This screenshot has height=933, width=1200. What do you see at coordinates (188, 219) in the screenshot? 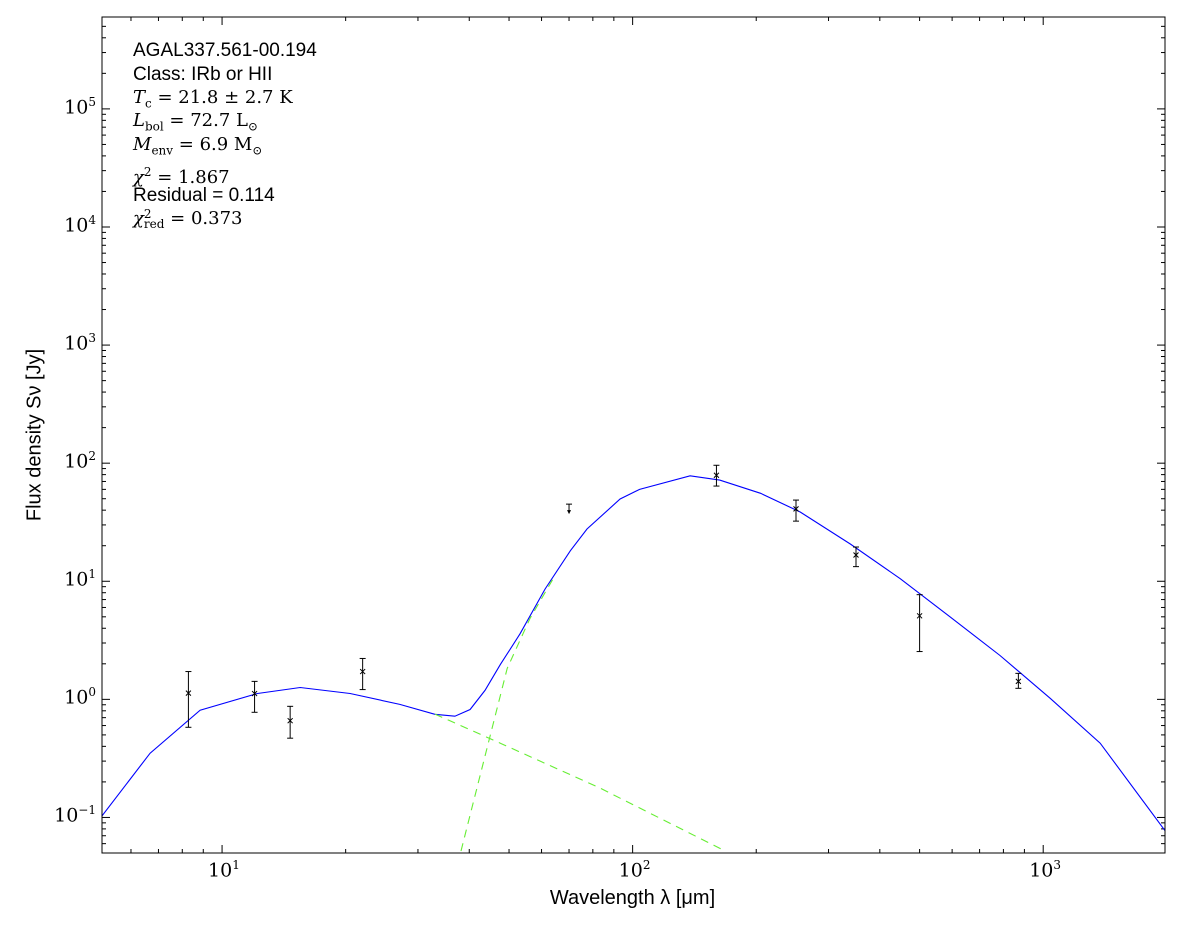
I see `chi2-reduced-label: χ2 red = 0.373` at bounding box center [188, 219].